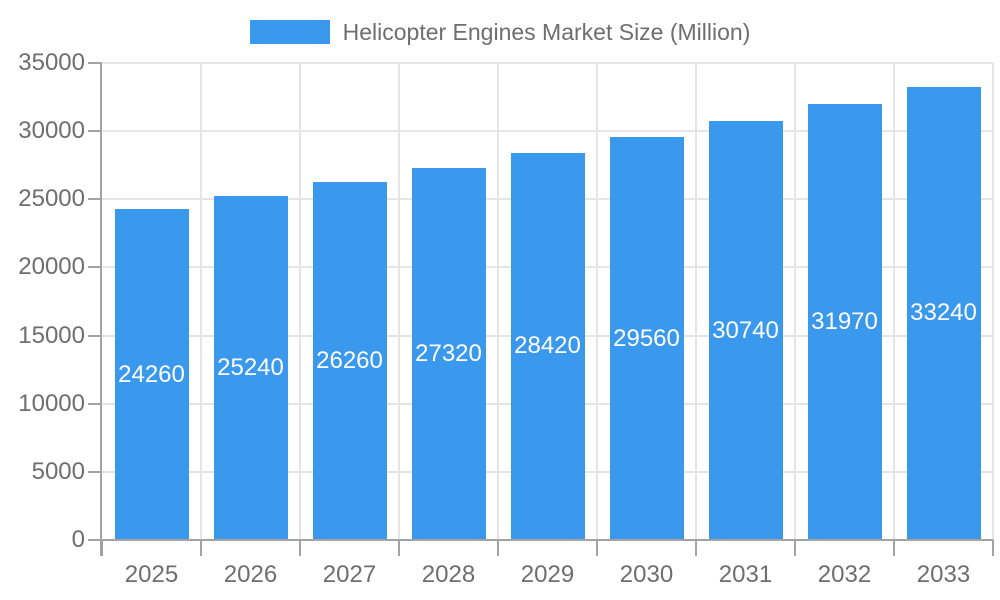 This screenshot has height=600, width=1000. Describe the element at coordinates (51, 335) in the screenshot. I see `y-axis-tick-label: 15000` at that location.